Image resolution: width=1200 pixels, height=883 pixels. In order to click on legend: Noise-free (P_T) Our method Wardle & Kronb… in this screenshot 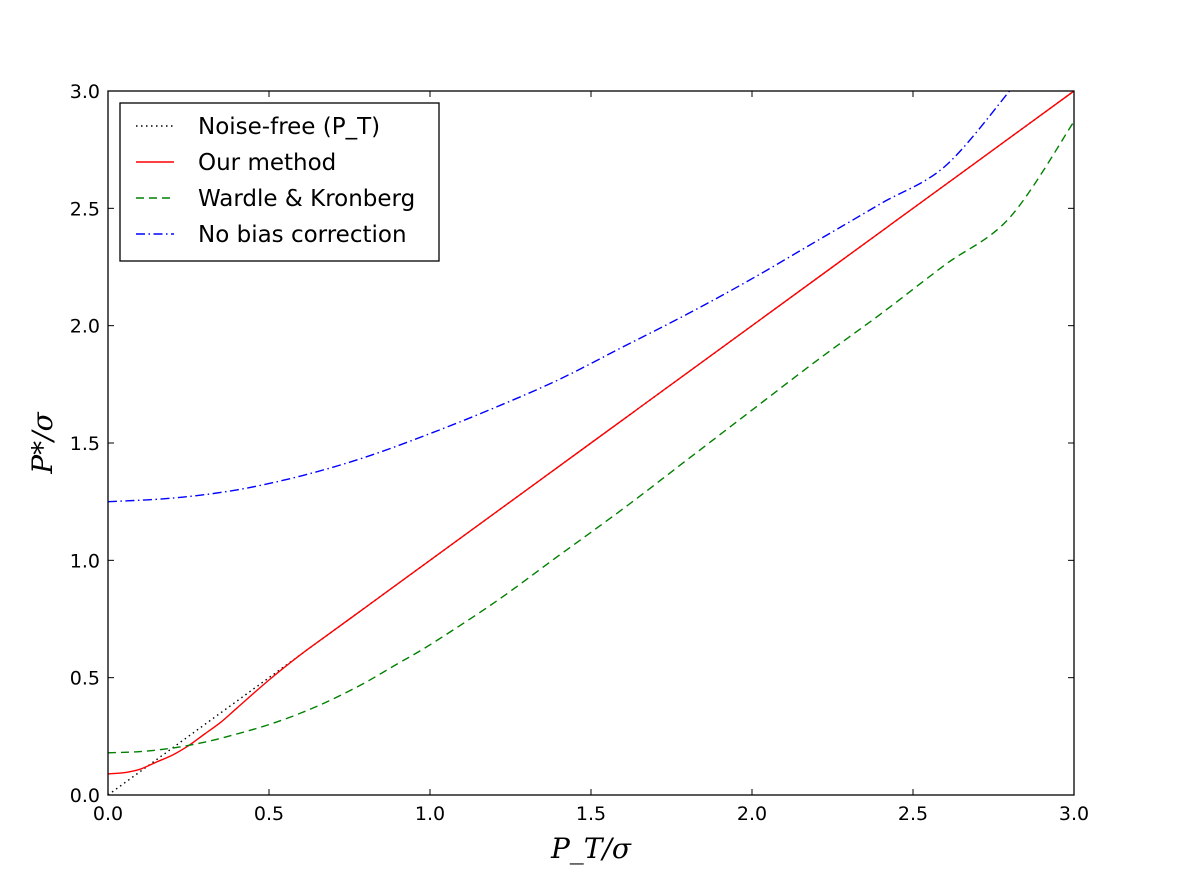, I will do `click(279, 182)`.